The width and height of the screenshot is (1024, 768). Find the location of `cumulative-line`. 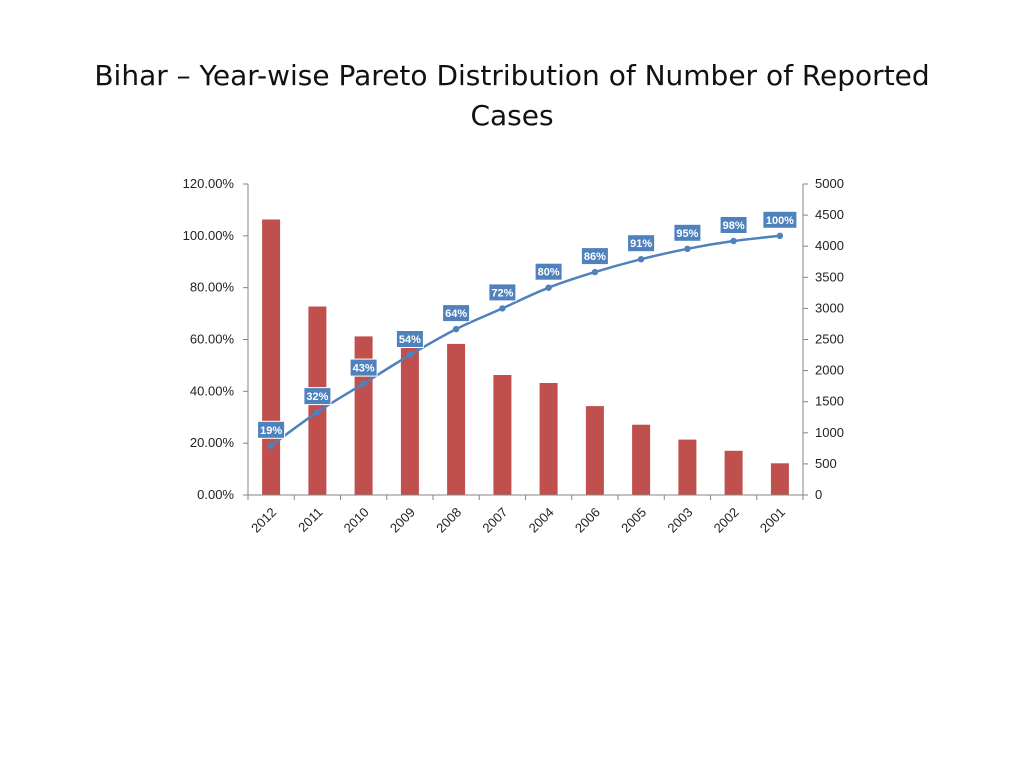

cumulative-line is located at coordinates (525, 340).